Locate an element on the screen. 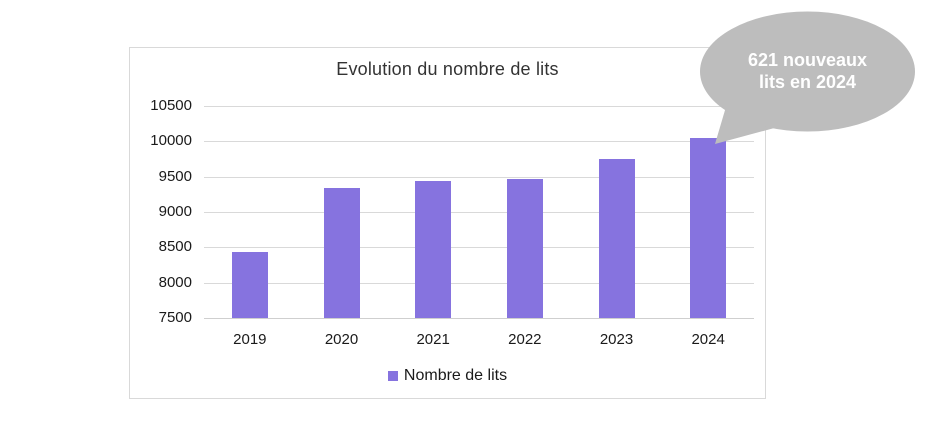  y-axis-tick-label: 8500 is located at coordinates (175, 247).